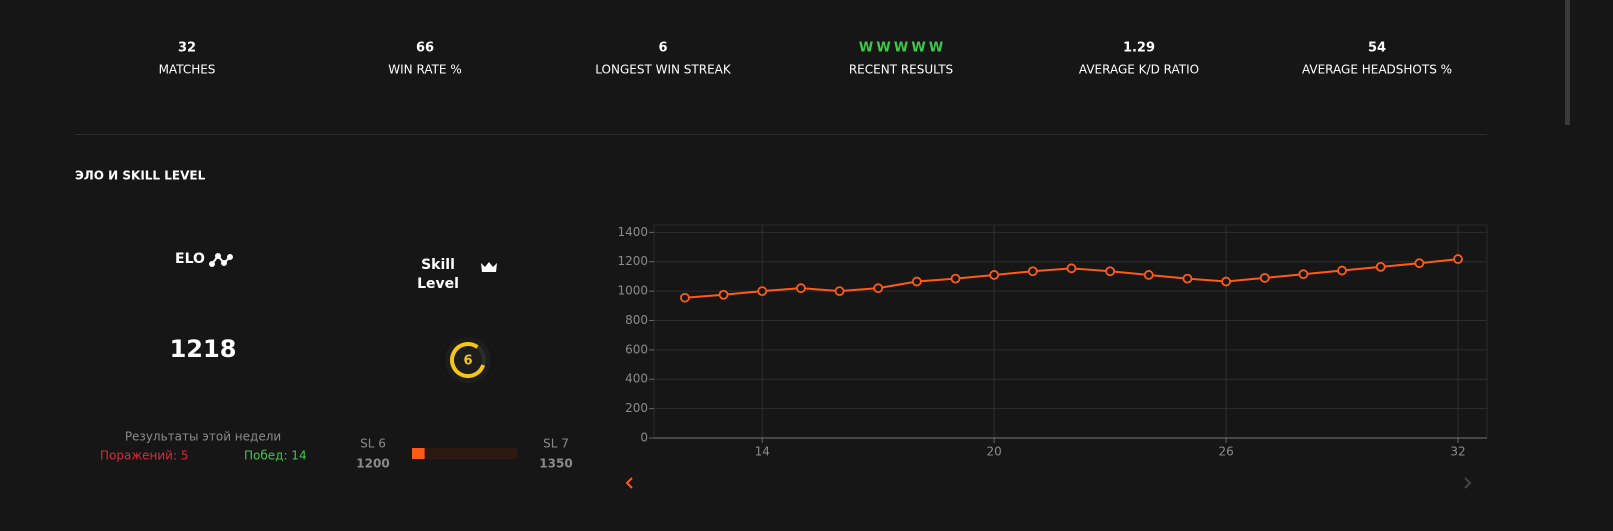  What do you see at coordinates (1225, 452) in the screenshot?
I see `x-tick-label: 26` at bounding box center [1225, 452].